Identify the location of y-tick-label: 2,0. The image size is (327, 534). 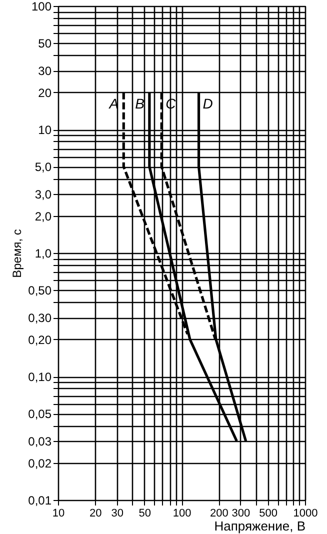
(43, 216).